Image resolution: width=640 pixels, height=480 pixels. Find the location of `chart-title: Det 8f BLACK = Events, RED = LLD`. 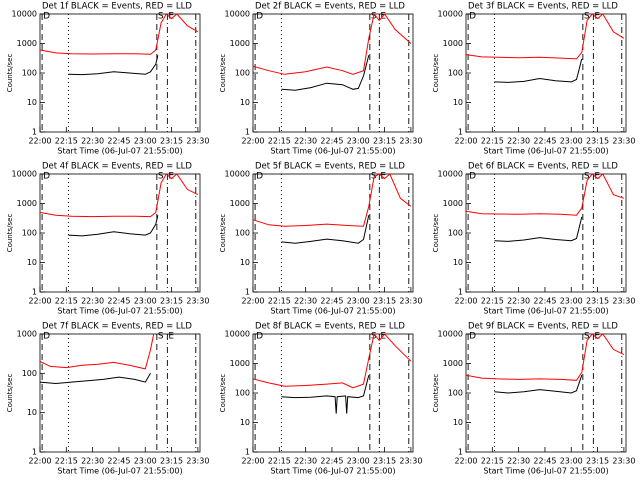

chart-title: Det 8f BLACK = Events, RED = LLD is located at coordinates (330, 327).